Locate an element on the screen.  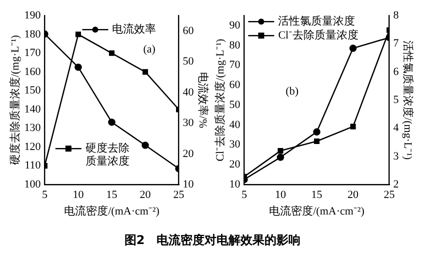
y2-tick-label: 7 is located at coordinates (396, 44).